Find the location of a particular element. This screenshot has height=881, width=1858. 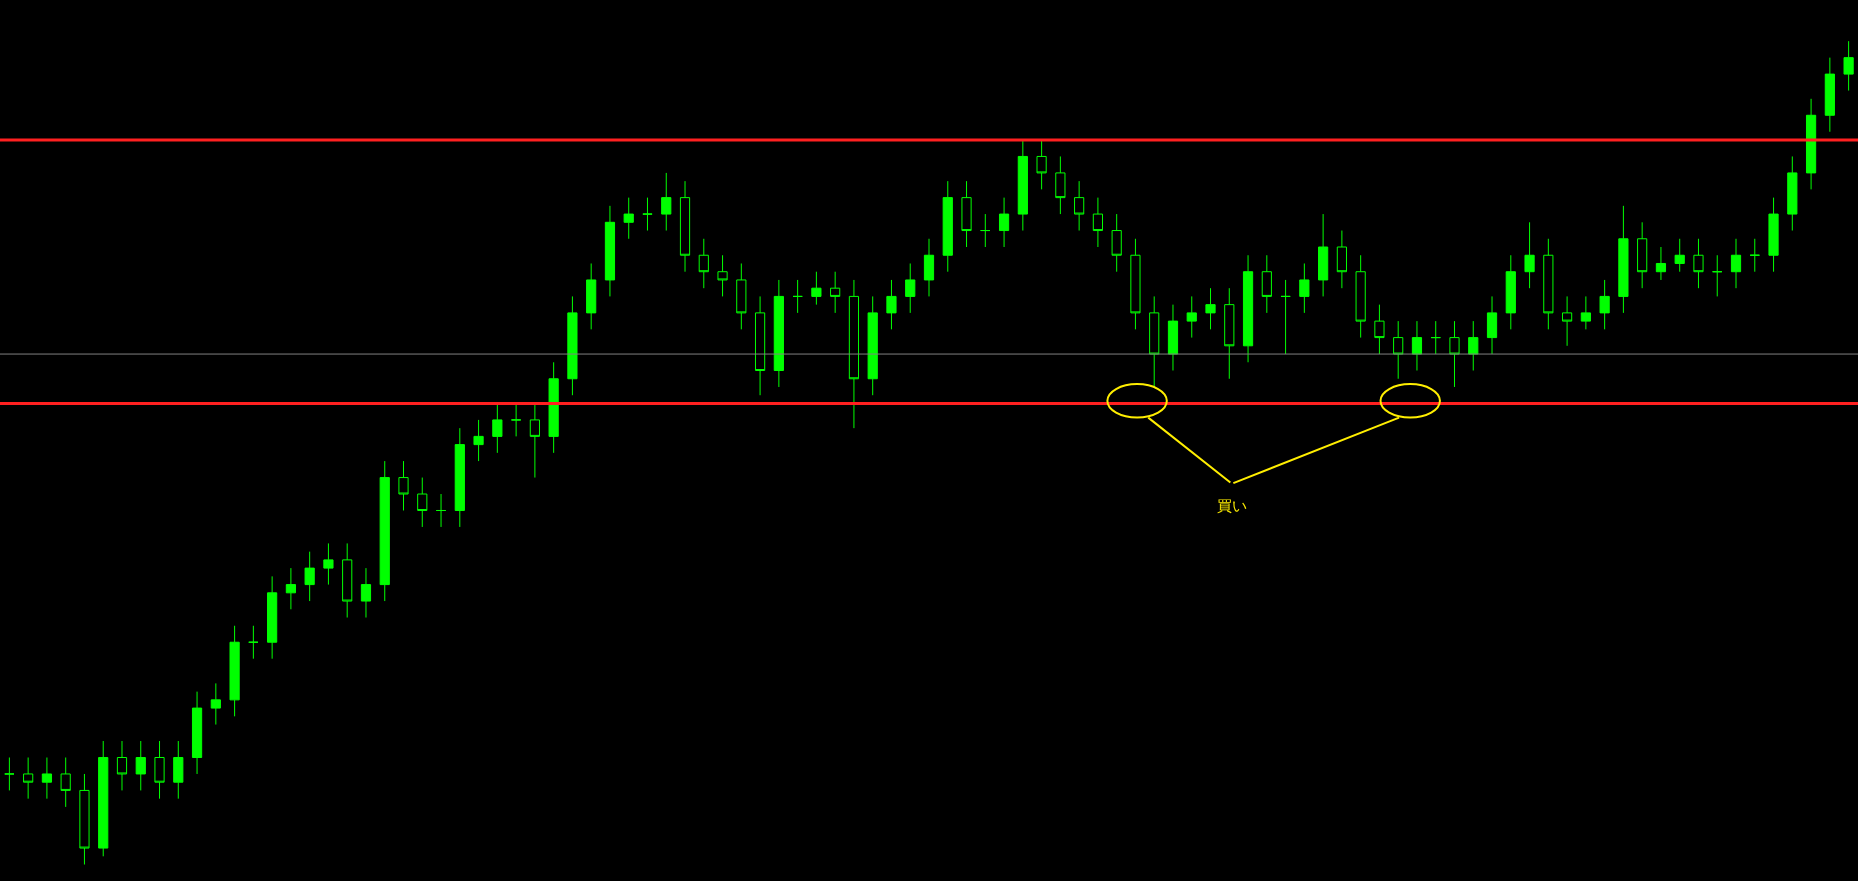

annotation: 買い is located at coordinates (1232, 506).